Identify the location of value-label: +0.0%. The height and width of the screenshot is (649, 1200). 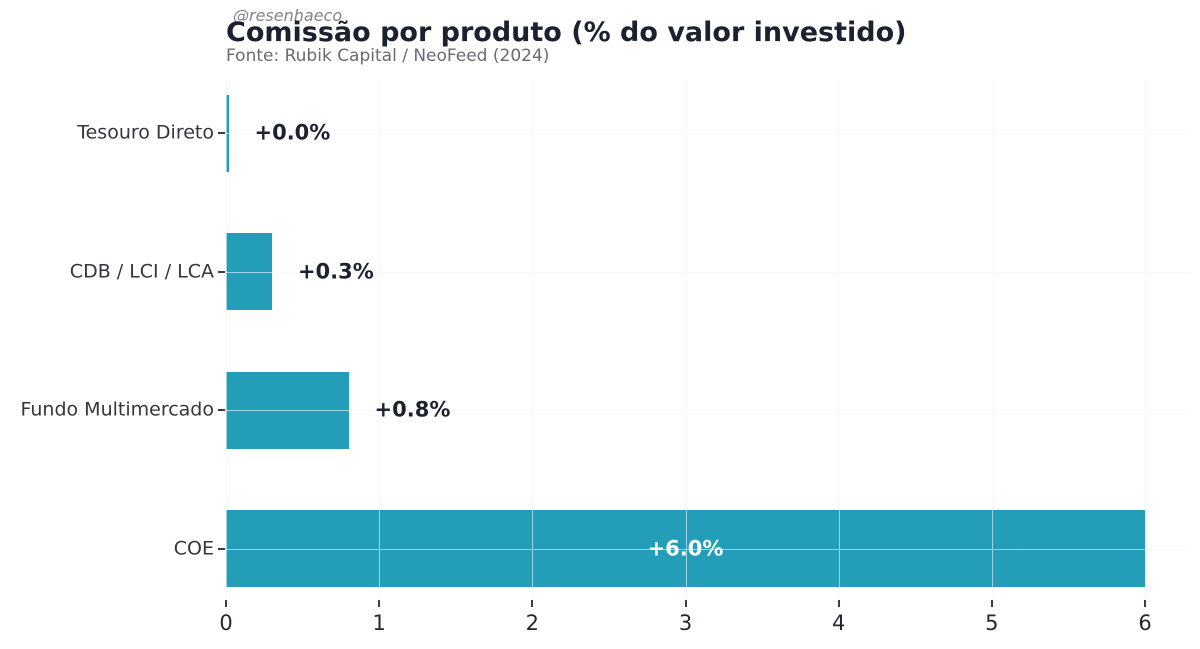
(292, 132).